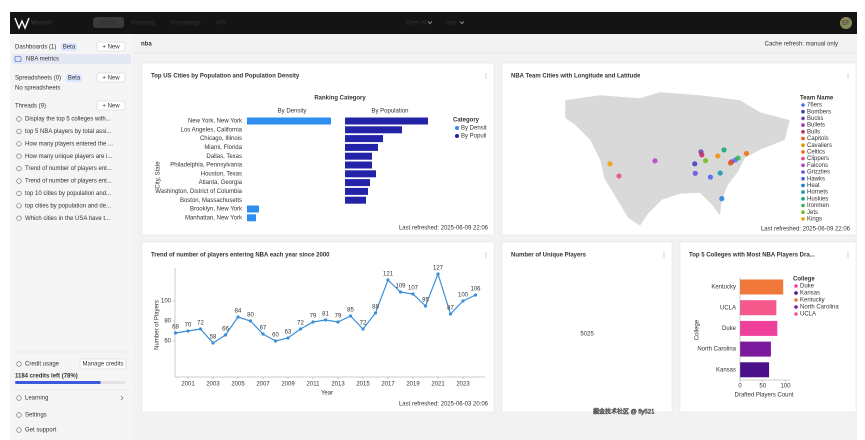  What do you see at coordinates (818, 159) in the screenshot?
I see `legend-label: Clippers` at bounding box center [818, 159].